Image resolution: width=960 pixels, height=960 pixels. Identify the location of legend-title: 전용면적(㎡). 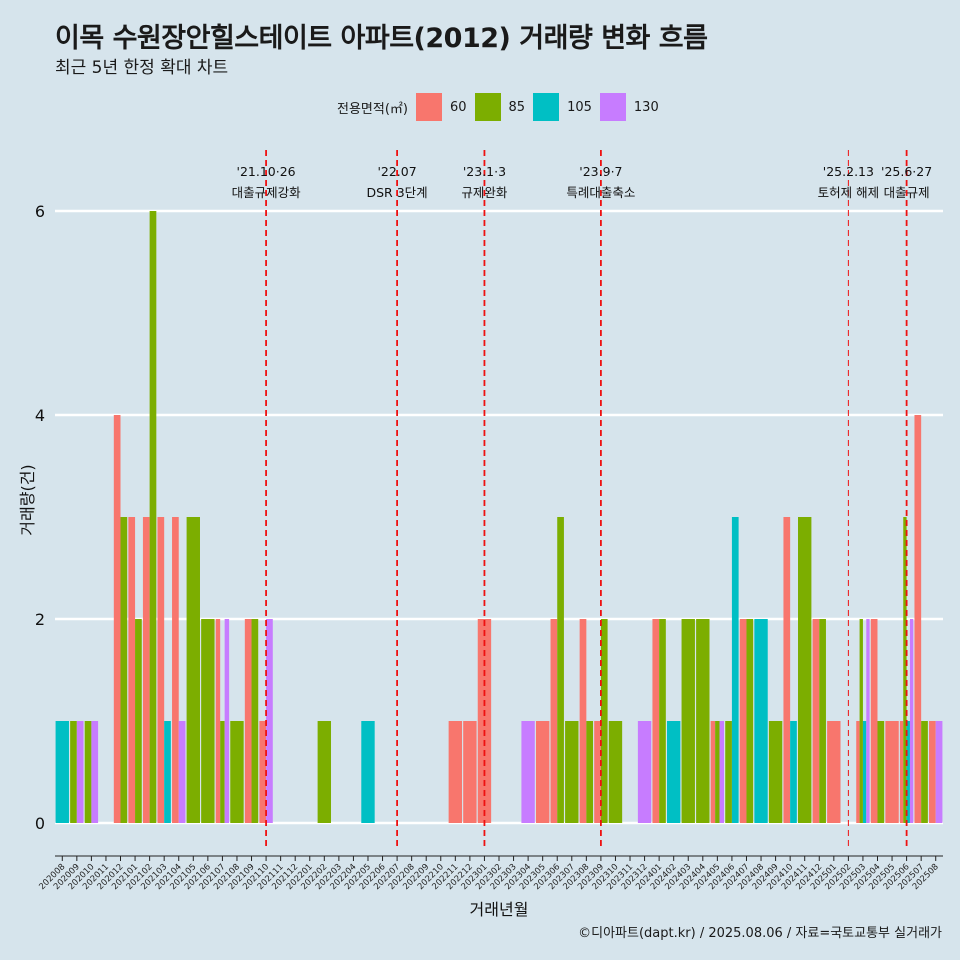
(372, 109).